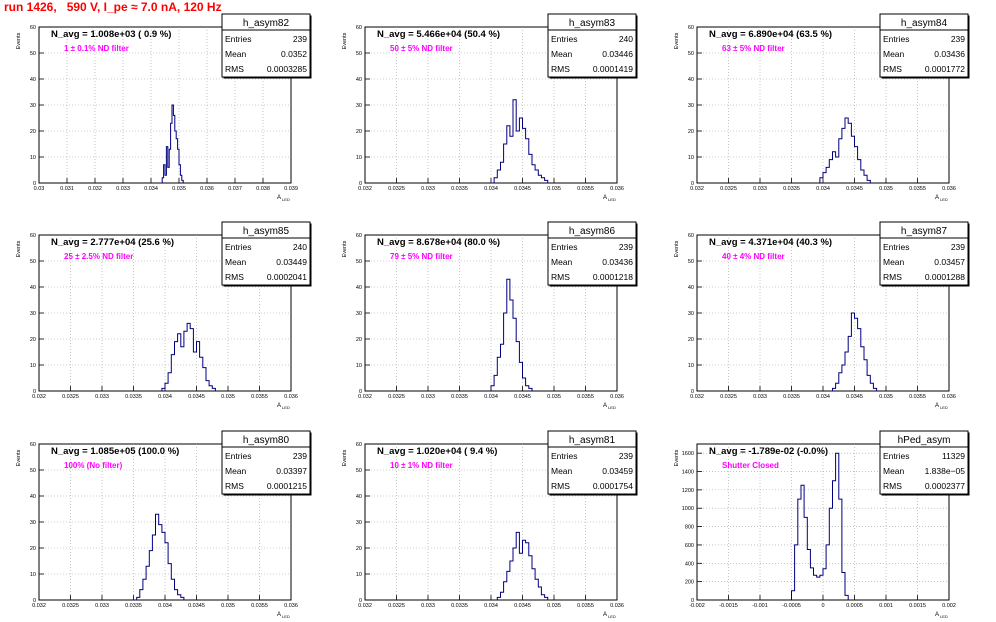 Image resolution: width=996 pixels, height=622 pixels. Describe the element at coordinates (688, 491) in the screenshot. I see `y-tick-label: 1200` at that location.